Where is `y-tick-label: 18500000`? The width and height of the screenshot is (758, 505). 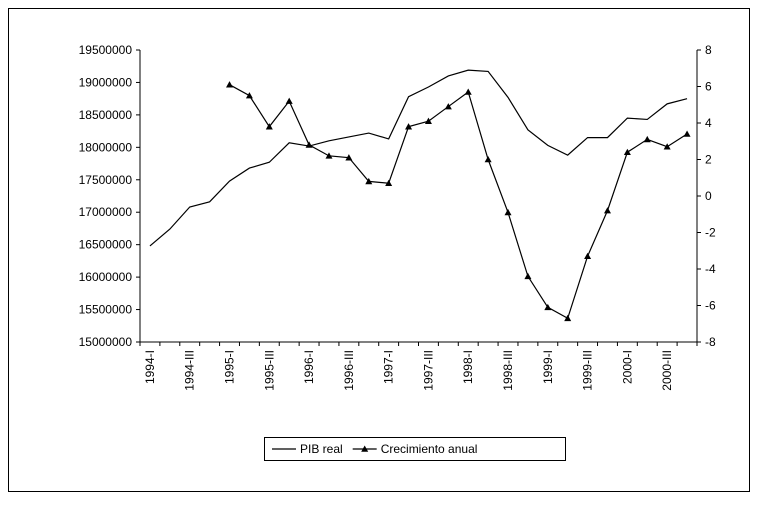
y-tick-label: 18500000 is located at coordinates (106, 115).